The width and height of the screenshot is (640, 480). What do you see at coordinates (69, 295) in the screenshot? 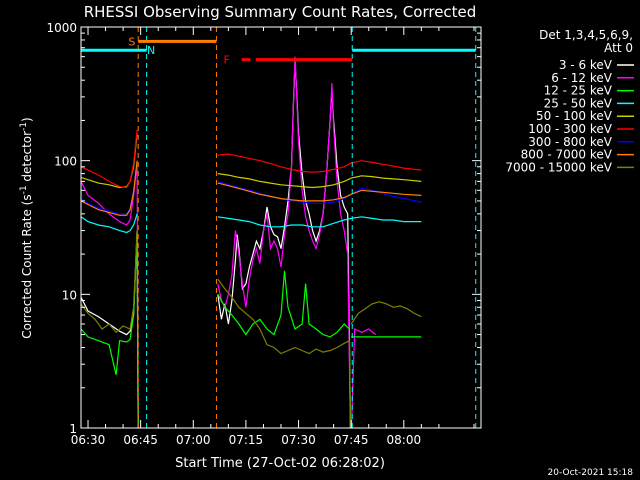
I see `y-tick-label: 10` at bounding box center [69, 295].